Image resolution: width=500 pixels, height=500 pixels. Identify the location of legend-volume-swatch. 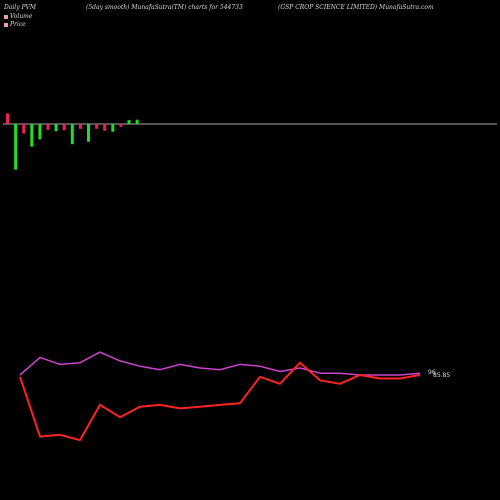
(6, 16).